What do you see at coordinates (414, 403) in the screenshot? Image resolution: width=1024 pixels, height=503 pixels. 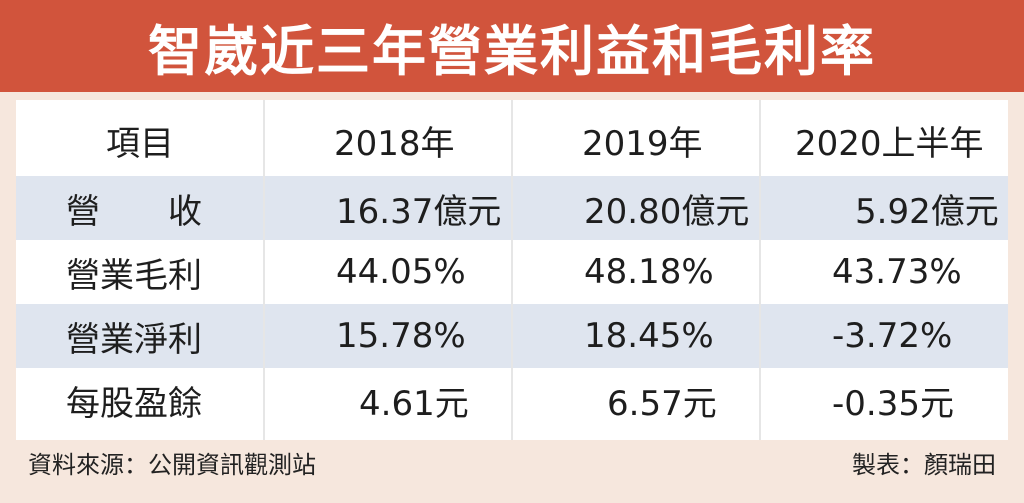 I see `cell-value: 4.61元` at bounding box center [414, 403].